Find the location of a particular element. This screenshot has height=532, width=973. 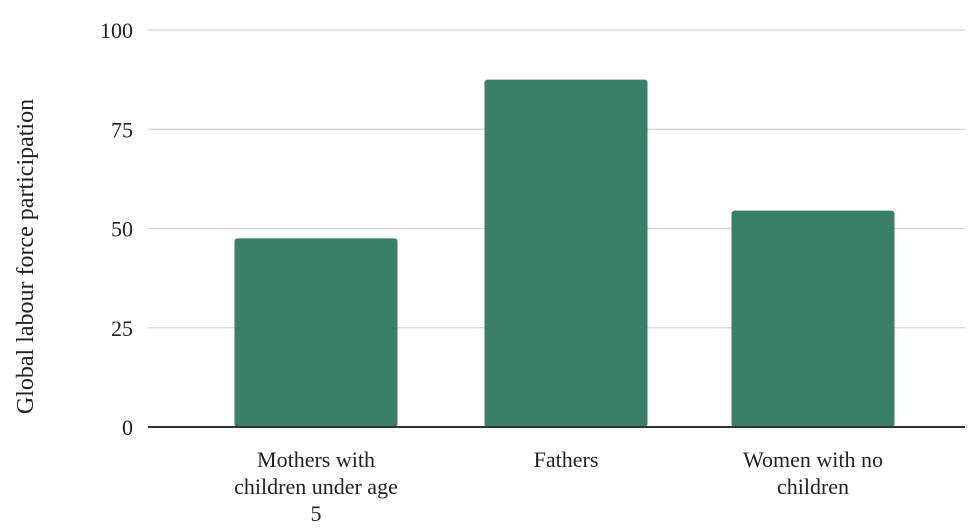

y-axis-label: Global labour force participation is located at coordinates (26, 256).